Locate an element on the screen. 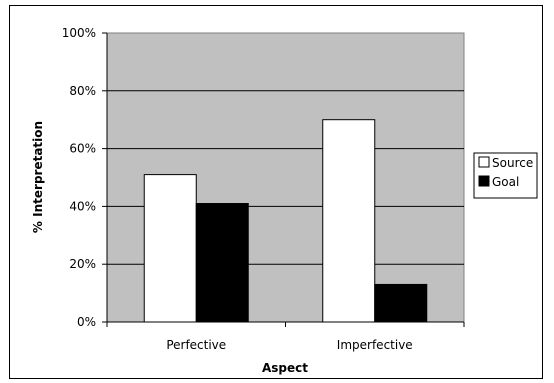 The width and height of the screenshot is (554, 383). x-tick-label: Perfective is located at coordinates (196, 345).